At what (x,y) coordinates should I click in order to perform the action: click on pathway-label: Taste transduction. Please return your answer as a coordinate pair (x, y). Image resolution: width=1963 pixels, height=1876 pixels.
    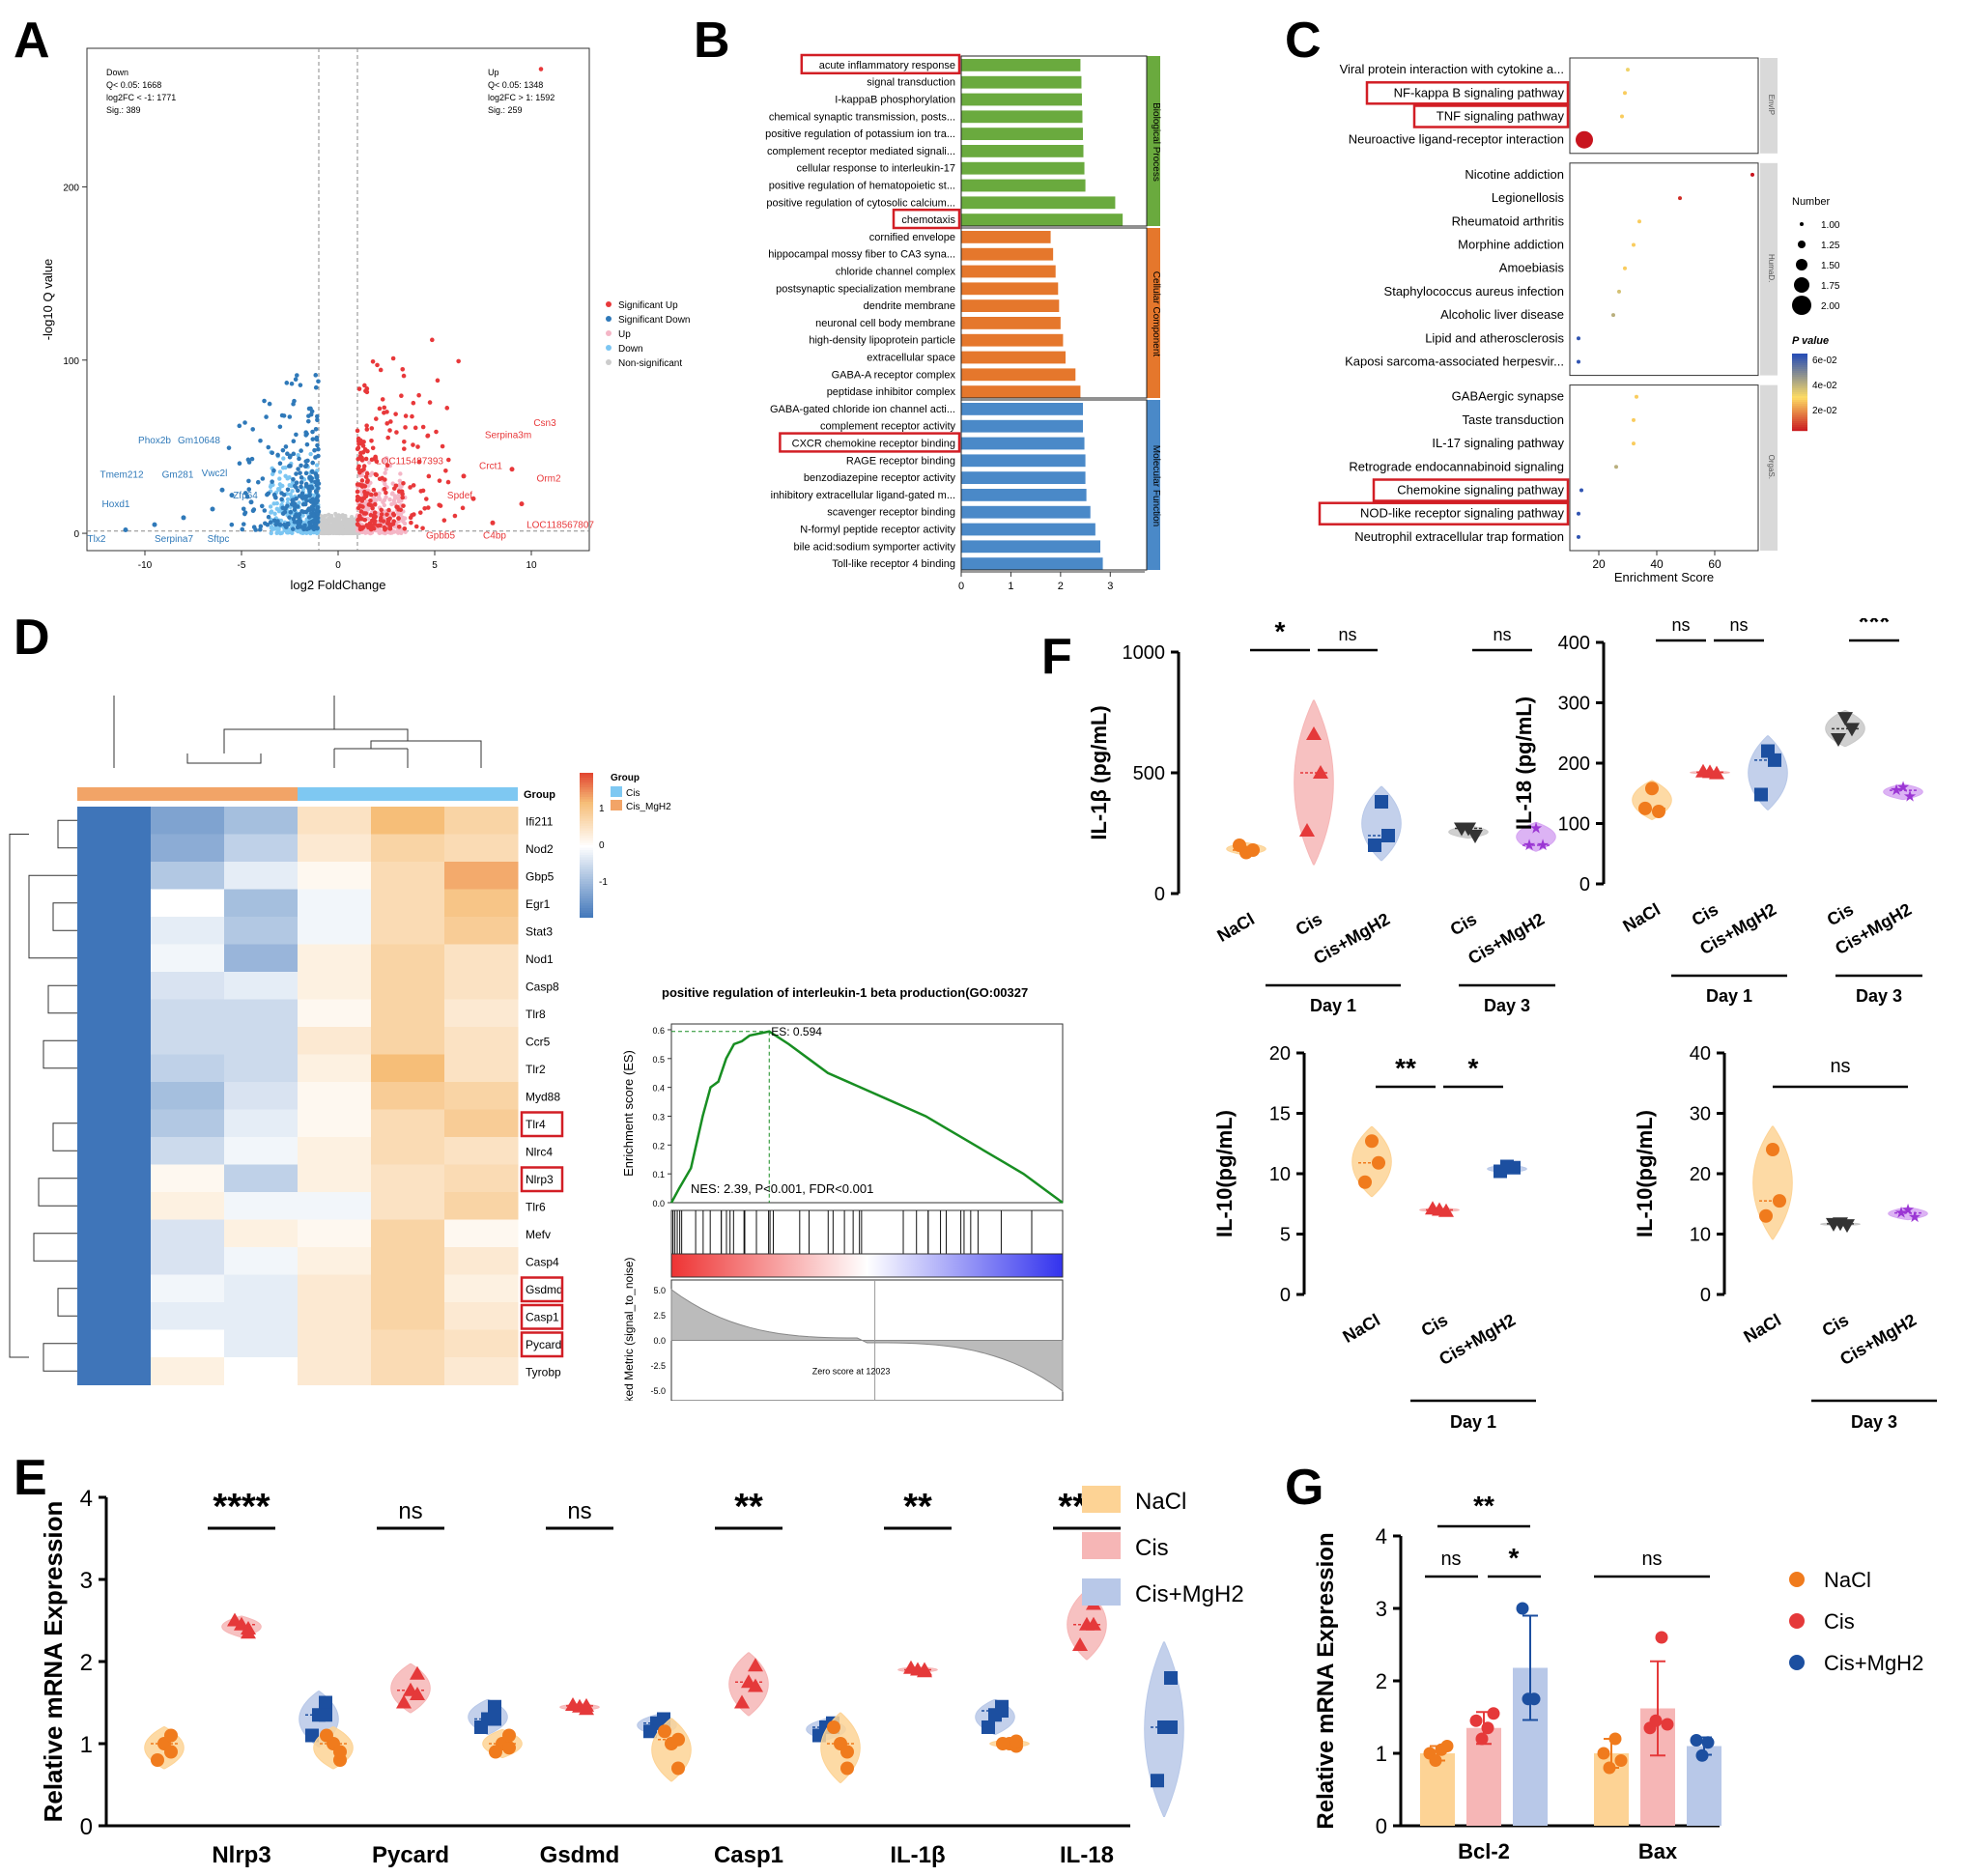
    Looking at the image, I should click on (1513, 420).